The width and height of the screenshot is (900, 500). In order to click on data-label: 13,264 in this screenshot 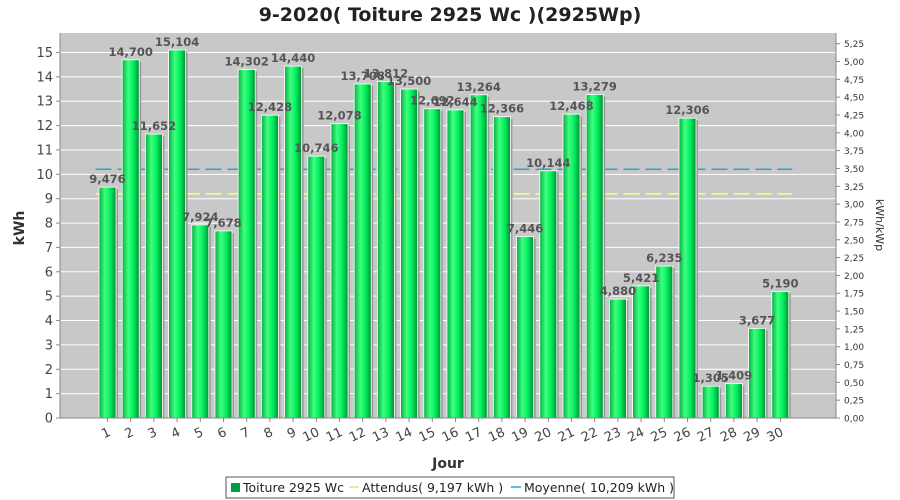, I will do `click(479, 87)`.